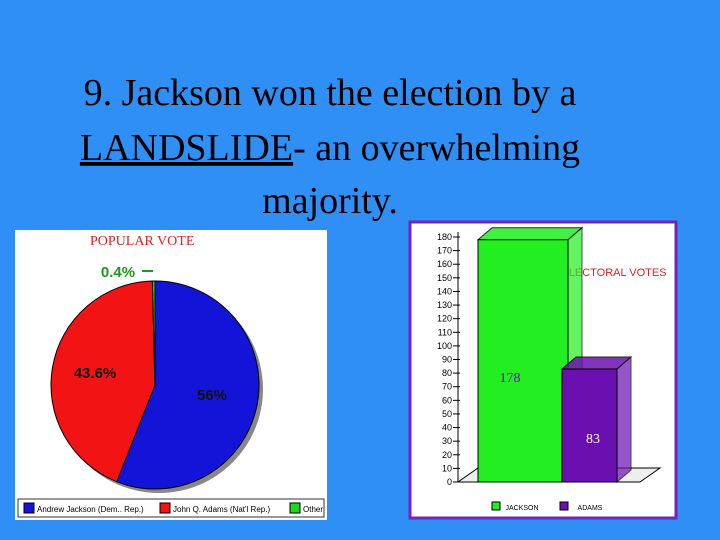 The image size is (720, 540). Describe the element at coordinates (444, 251) in the screenshot. I see `y-tick-label: 170` at that location.